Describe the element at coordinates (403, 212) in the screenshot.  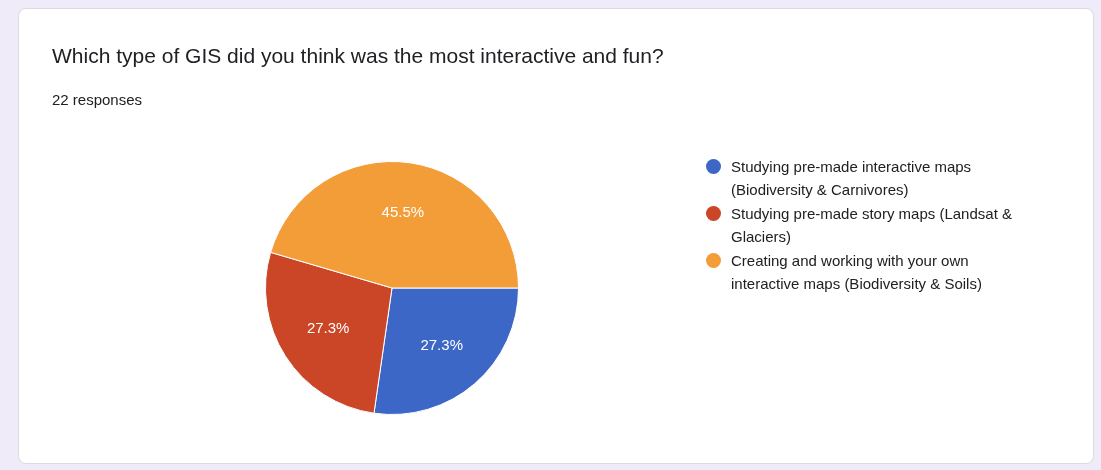
I see `data-label: 45.5%` at that location.